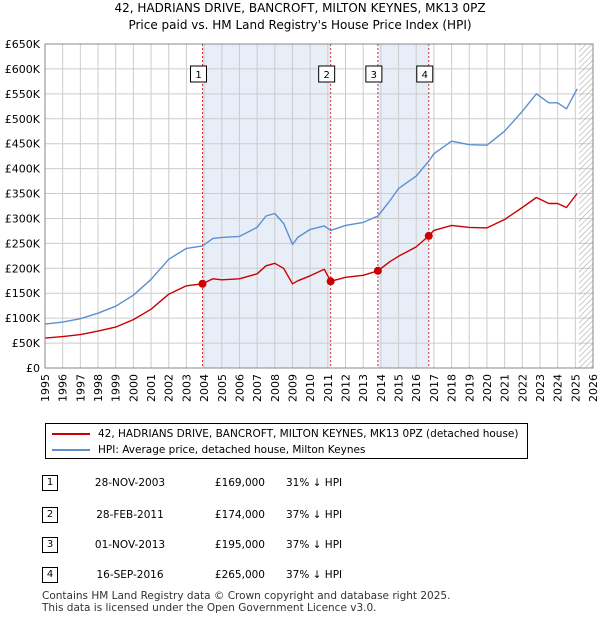 The image size is (600, 620). Describe the element at coordinates (310, 388) in the screenshot. I see `x-tick-label: 2010` at that location.